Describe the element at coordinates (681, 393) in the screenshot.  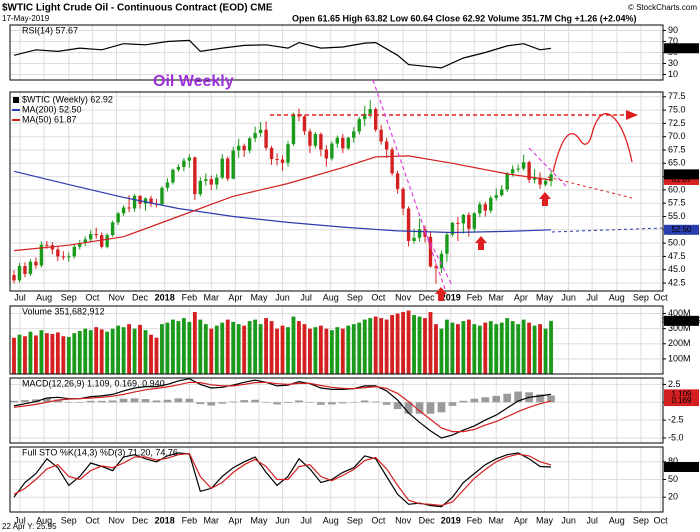
I see `value-tag-label: 1.109` at that location.